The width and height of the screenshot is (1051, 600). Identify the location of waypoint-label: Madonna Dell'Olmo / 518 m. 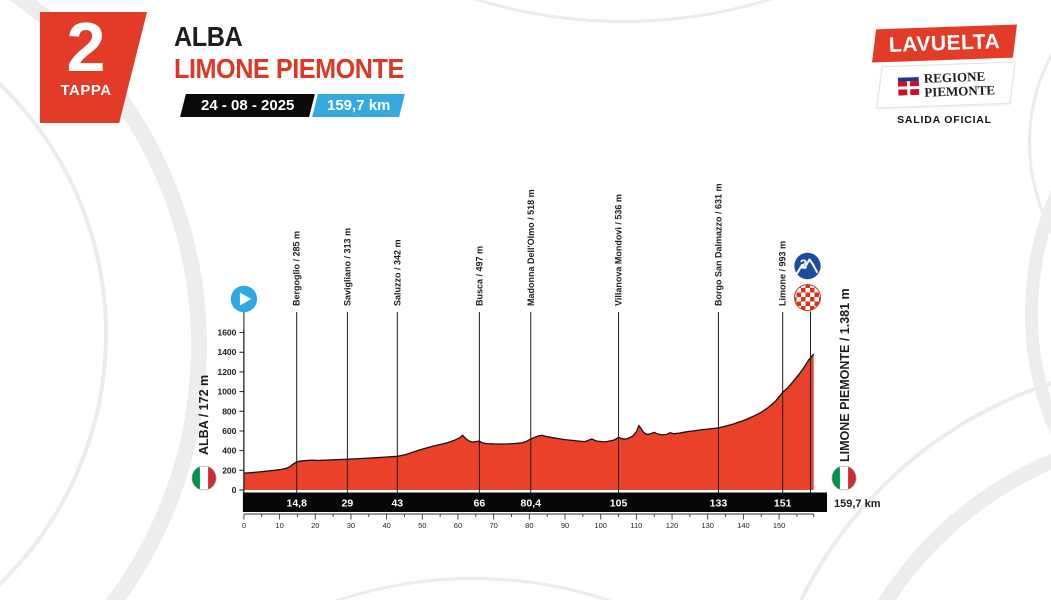
(531, 247).